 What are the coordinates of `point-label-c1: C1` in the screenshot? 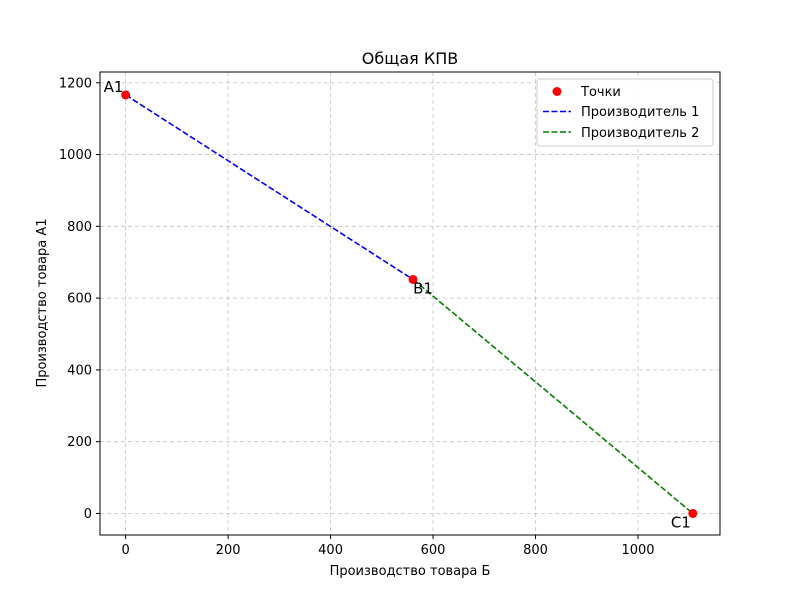 It's located at (681, 522).